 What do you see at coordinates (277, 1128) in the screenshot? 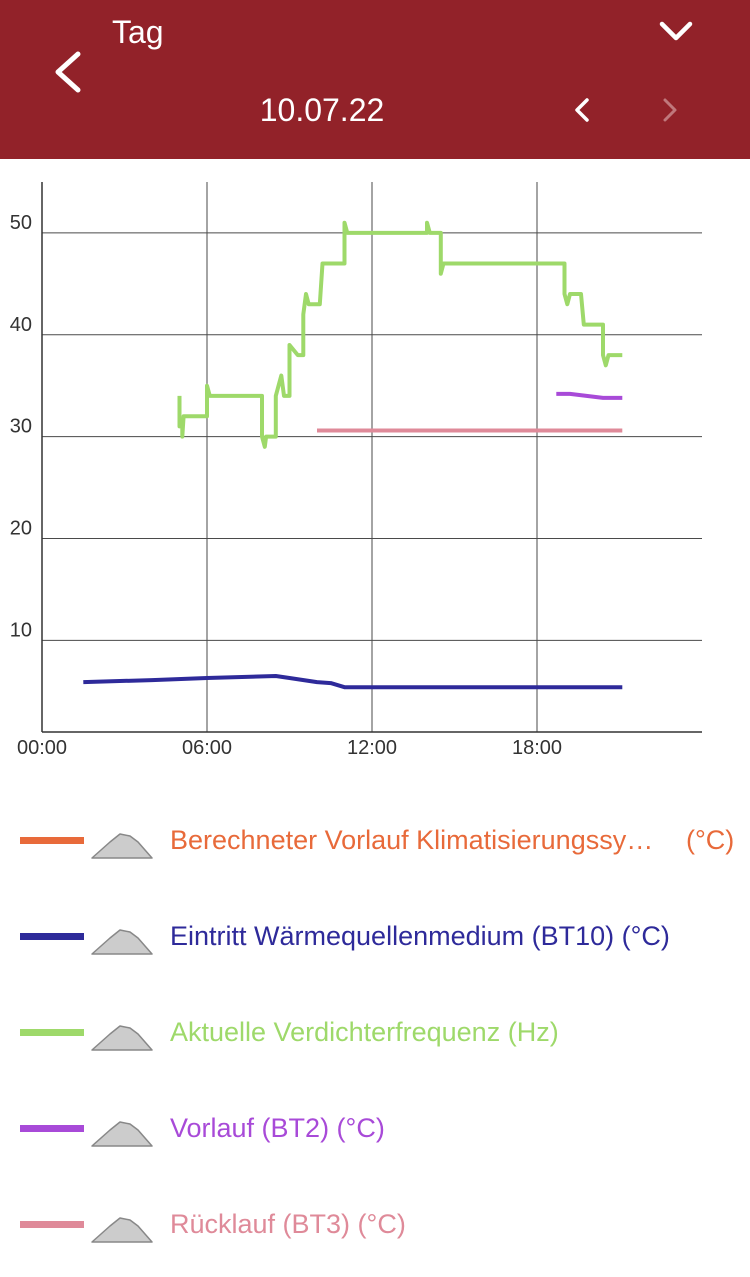
I see `legend-label: Vorlauf (BT2) (°C)` at bounding box center [277, 1128].